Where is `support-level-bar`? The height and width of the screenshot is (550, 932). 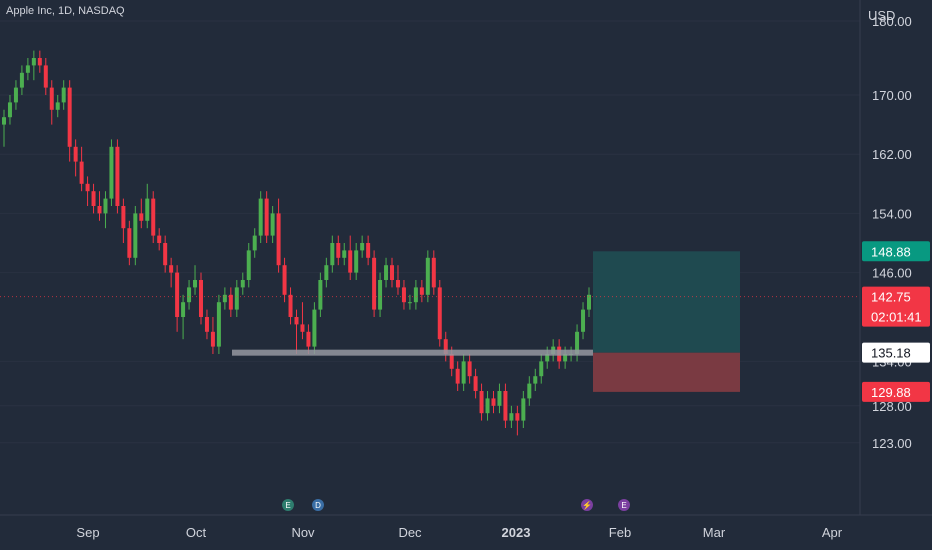
support-level-bar is located at coordinates (412, 352).